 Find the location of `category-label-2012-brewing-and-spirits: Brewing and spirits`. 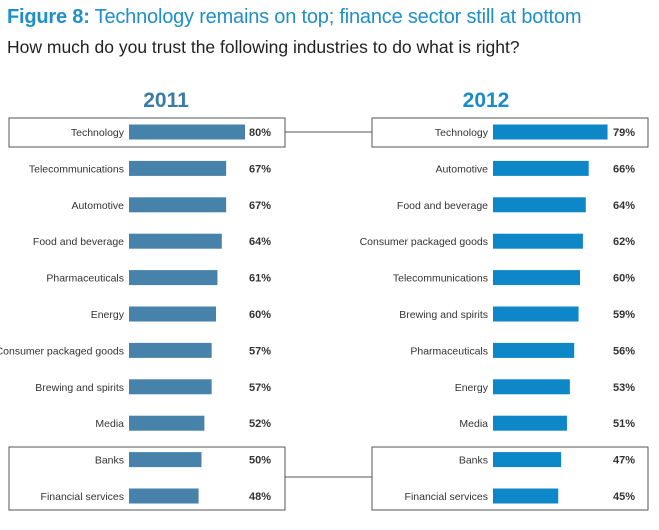

category-label-2012-brewing-and-spirits: Brewing and spirits is located at coordinates (443, 315).